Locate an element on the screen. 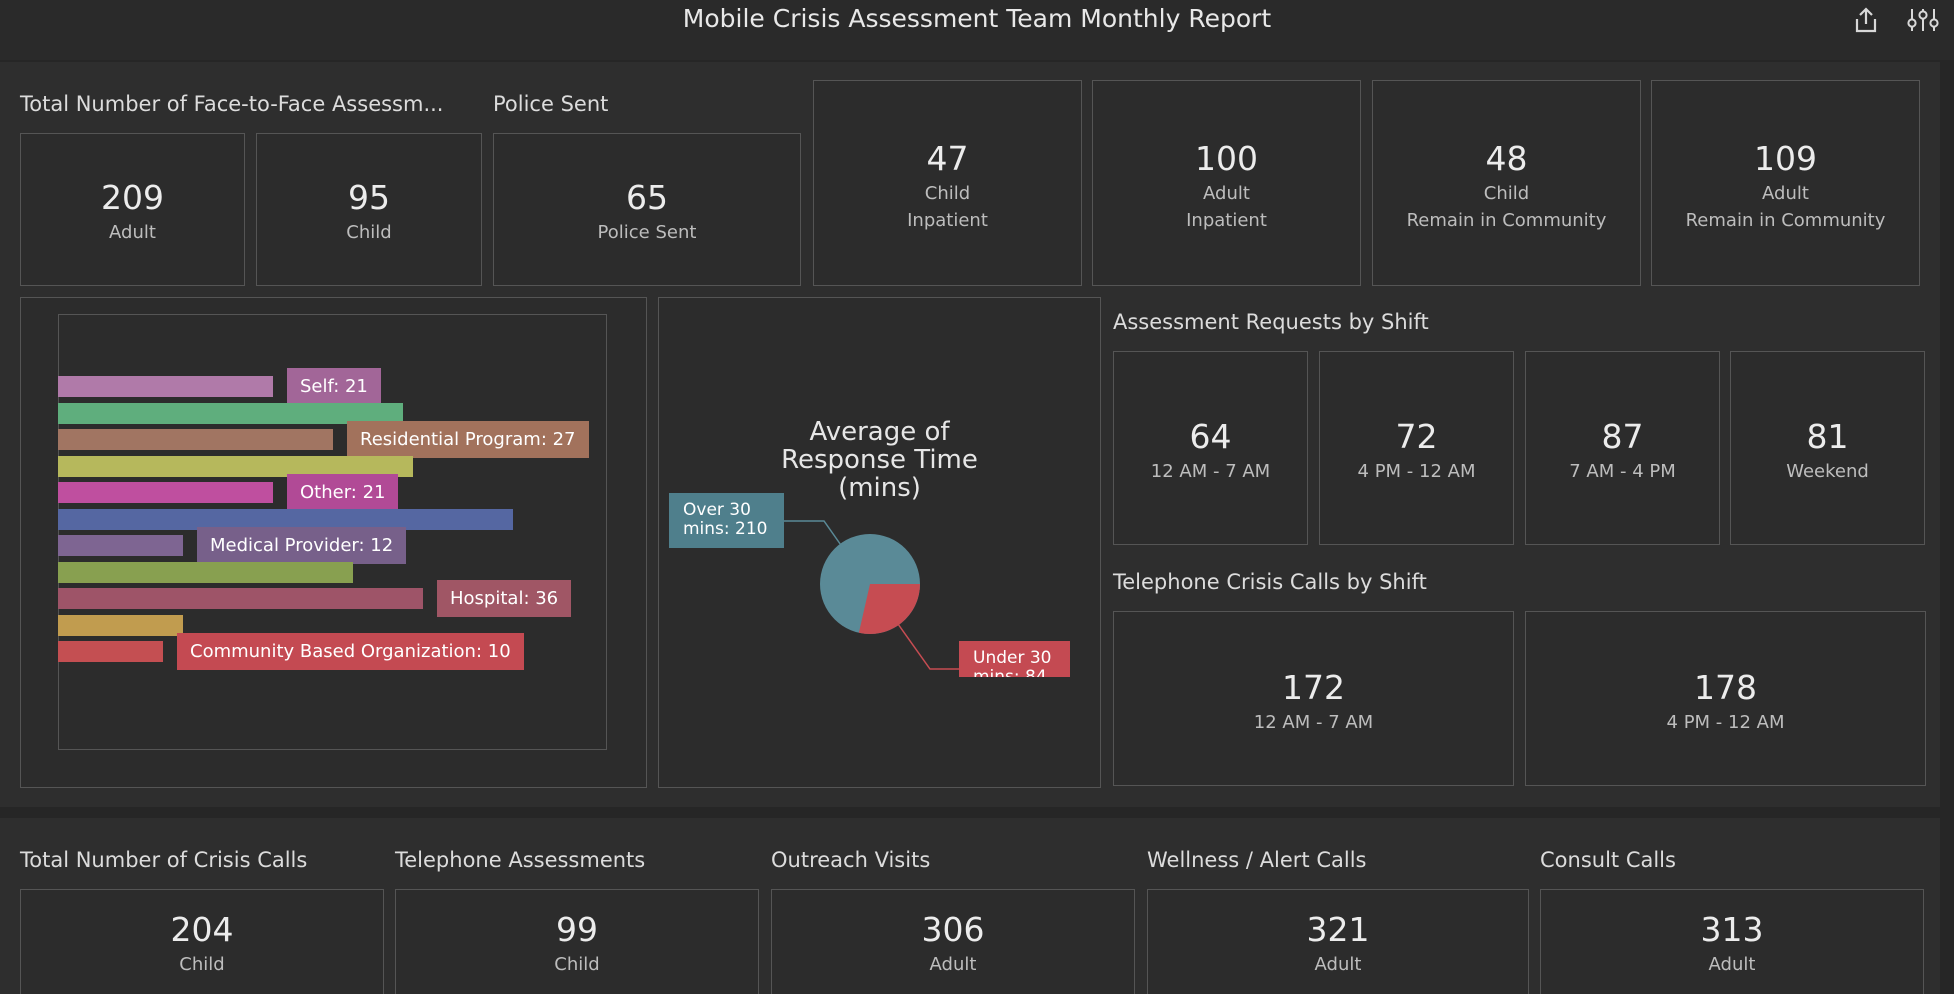  kpi-card-wellness-calls: 321 Adult is located at coordinates (1338, 941).